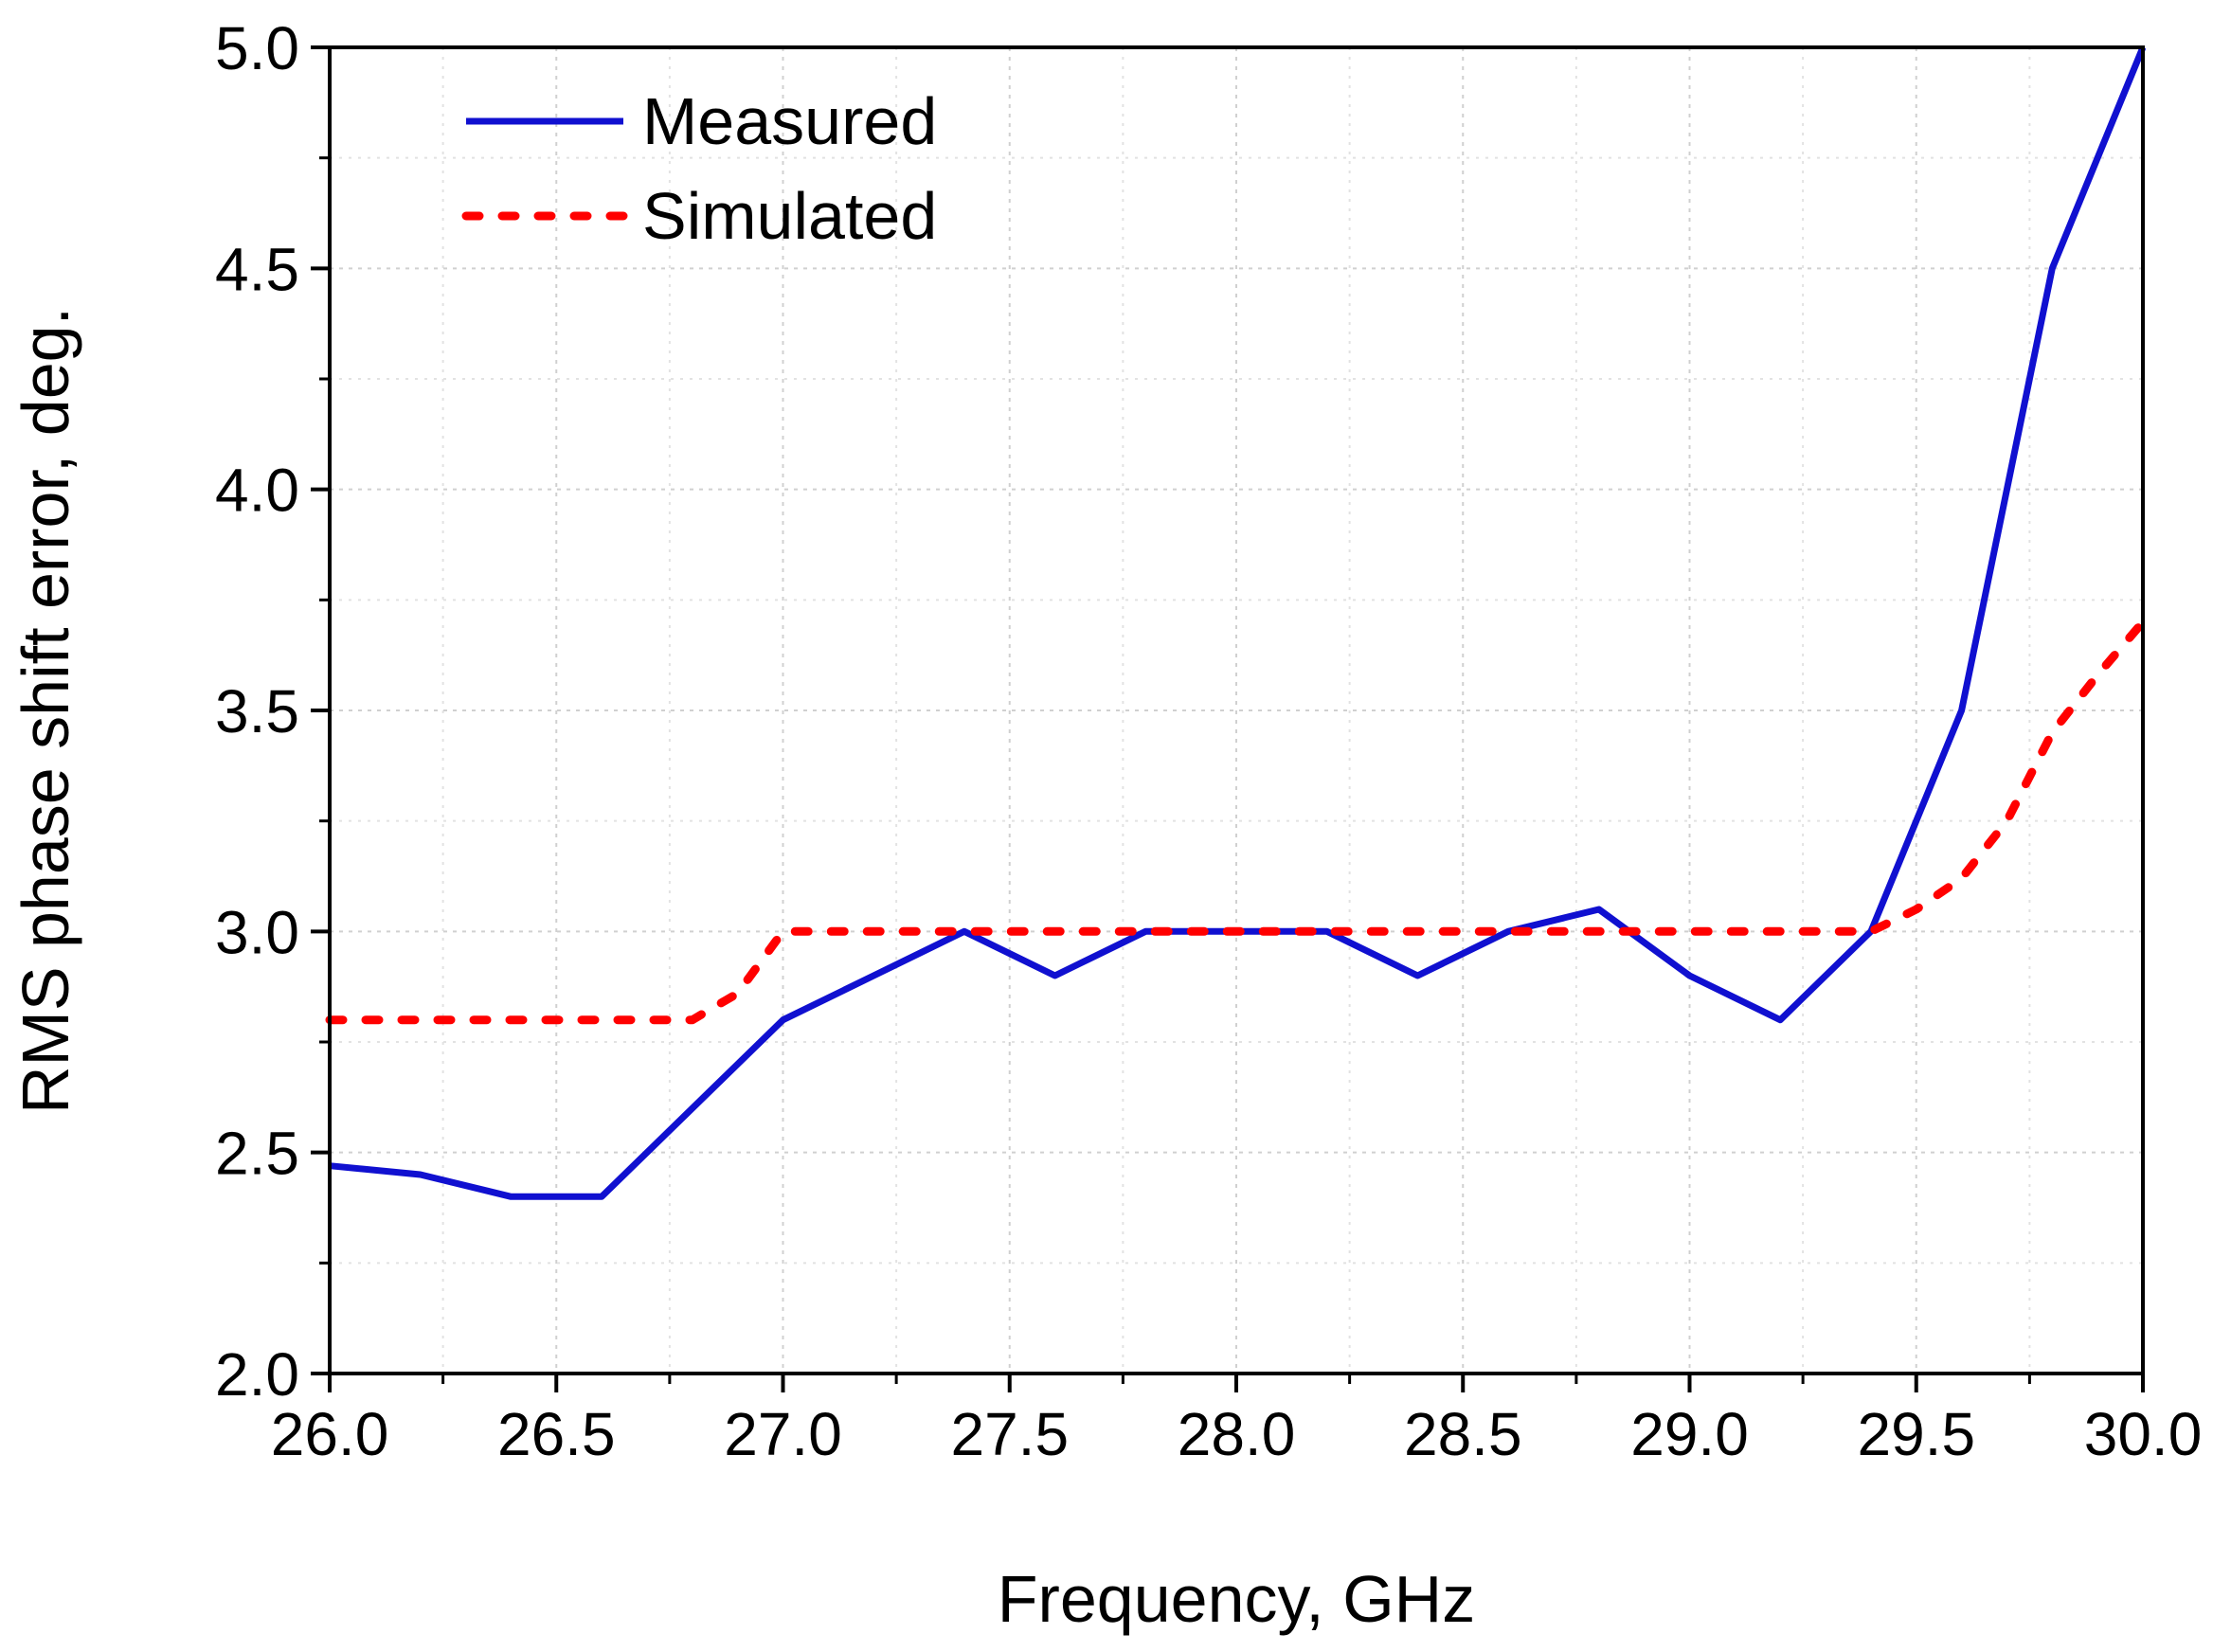  What do you see at coordinates (789, 216) in the screenshot?
I see `legend-label-simulated: Simulated` at bounding box center [789, 216].